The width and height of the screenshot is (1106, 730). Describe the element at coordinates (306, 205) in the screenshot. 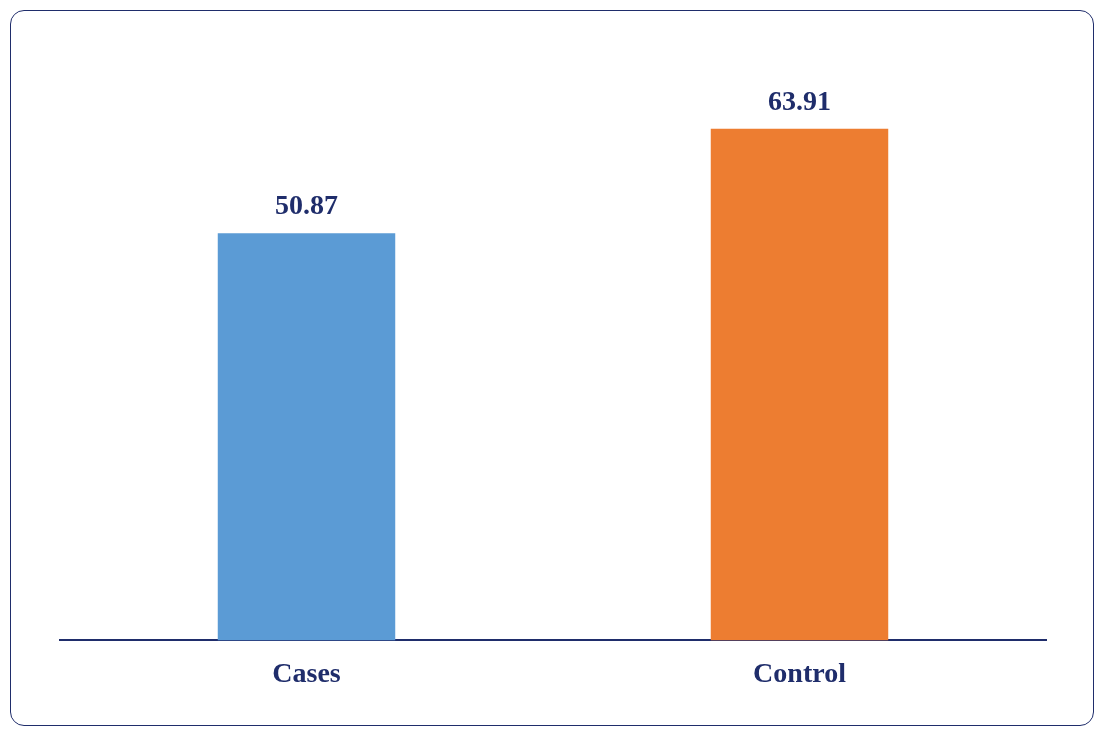

I see `data-label: 50.87` at that location.